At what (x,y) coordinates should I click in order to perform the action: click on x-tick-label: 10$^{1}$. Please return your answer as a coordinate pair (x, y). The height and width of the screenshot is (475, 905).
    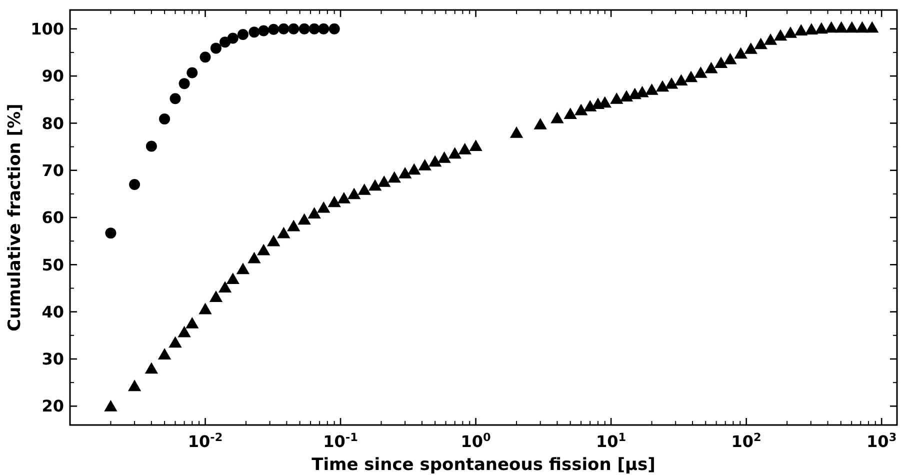
    Looking at the image, I should click on (611, 440).